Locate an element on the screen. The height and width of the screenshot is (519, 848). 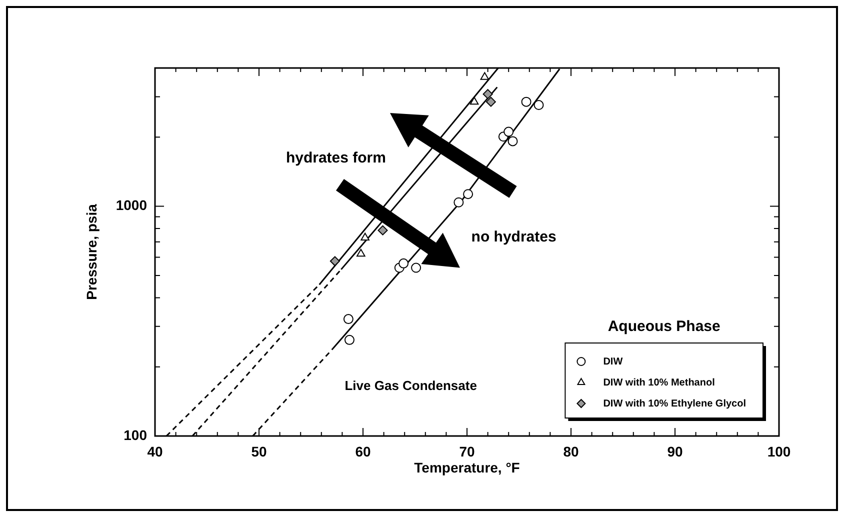
y-tick-label: 1000 is located at coordinates (132, 205).